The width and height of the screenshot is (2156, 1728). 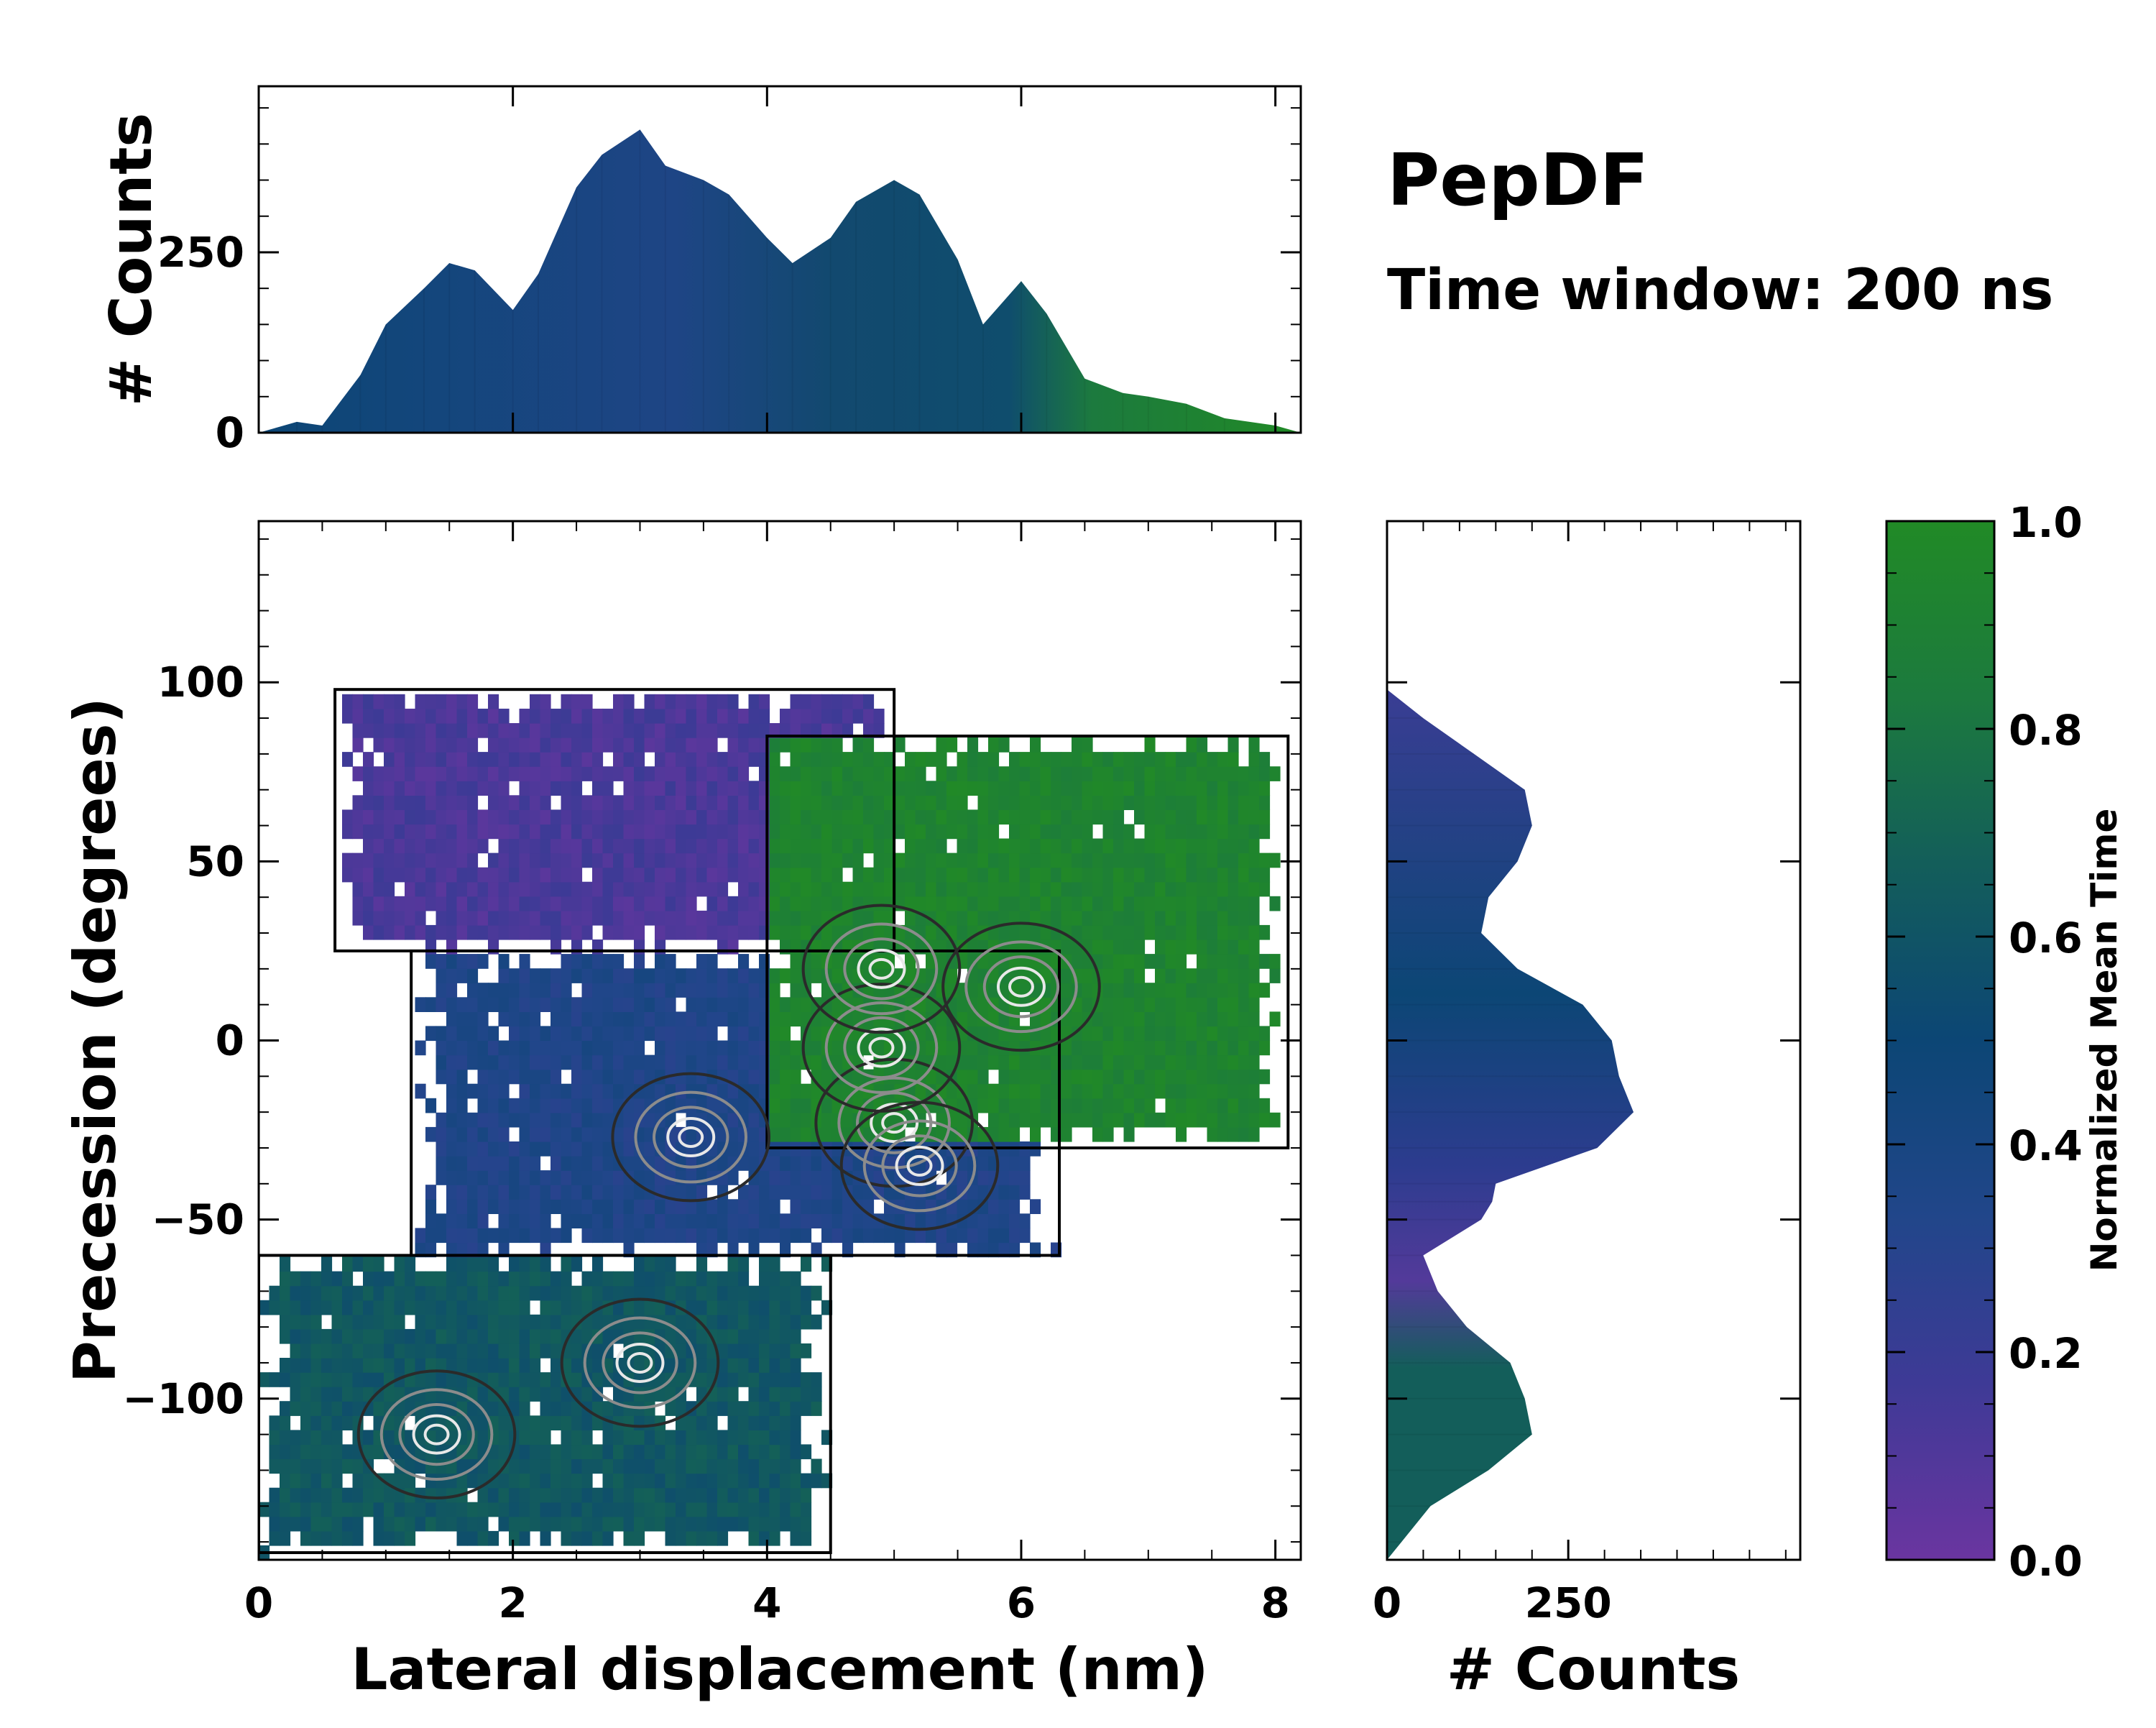 I want to click on y-tick-label: 50, so click(x=215, y=861).